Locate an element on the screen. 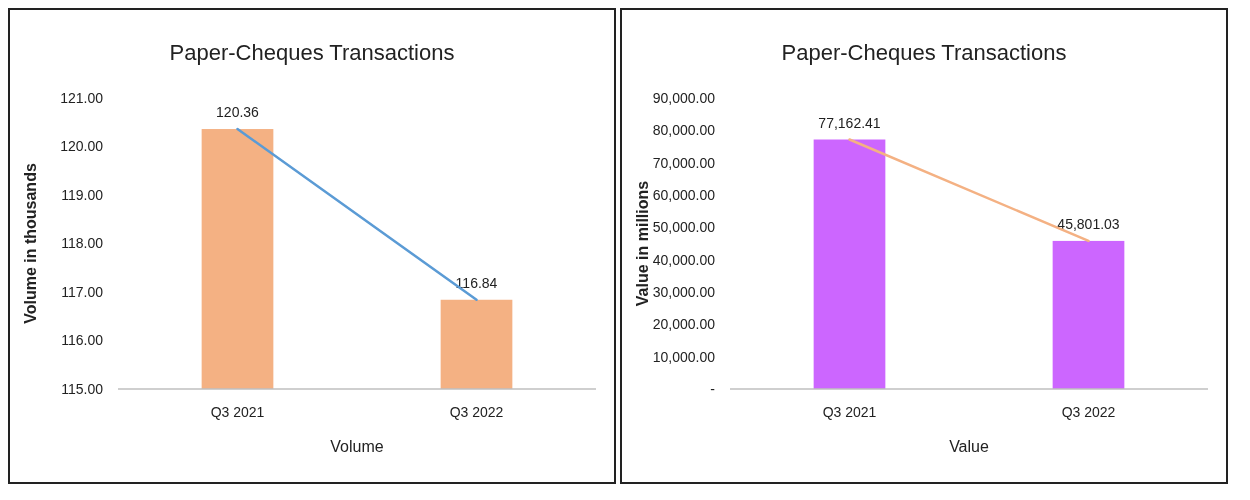 This screenshot has width=1250, height=500. y-tick-label: 115.00 is located at coordinates (82, 388).